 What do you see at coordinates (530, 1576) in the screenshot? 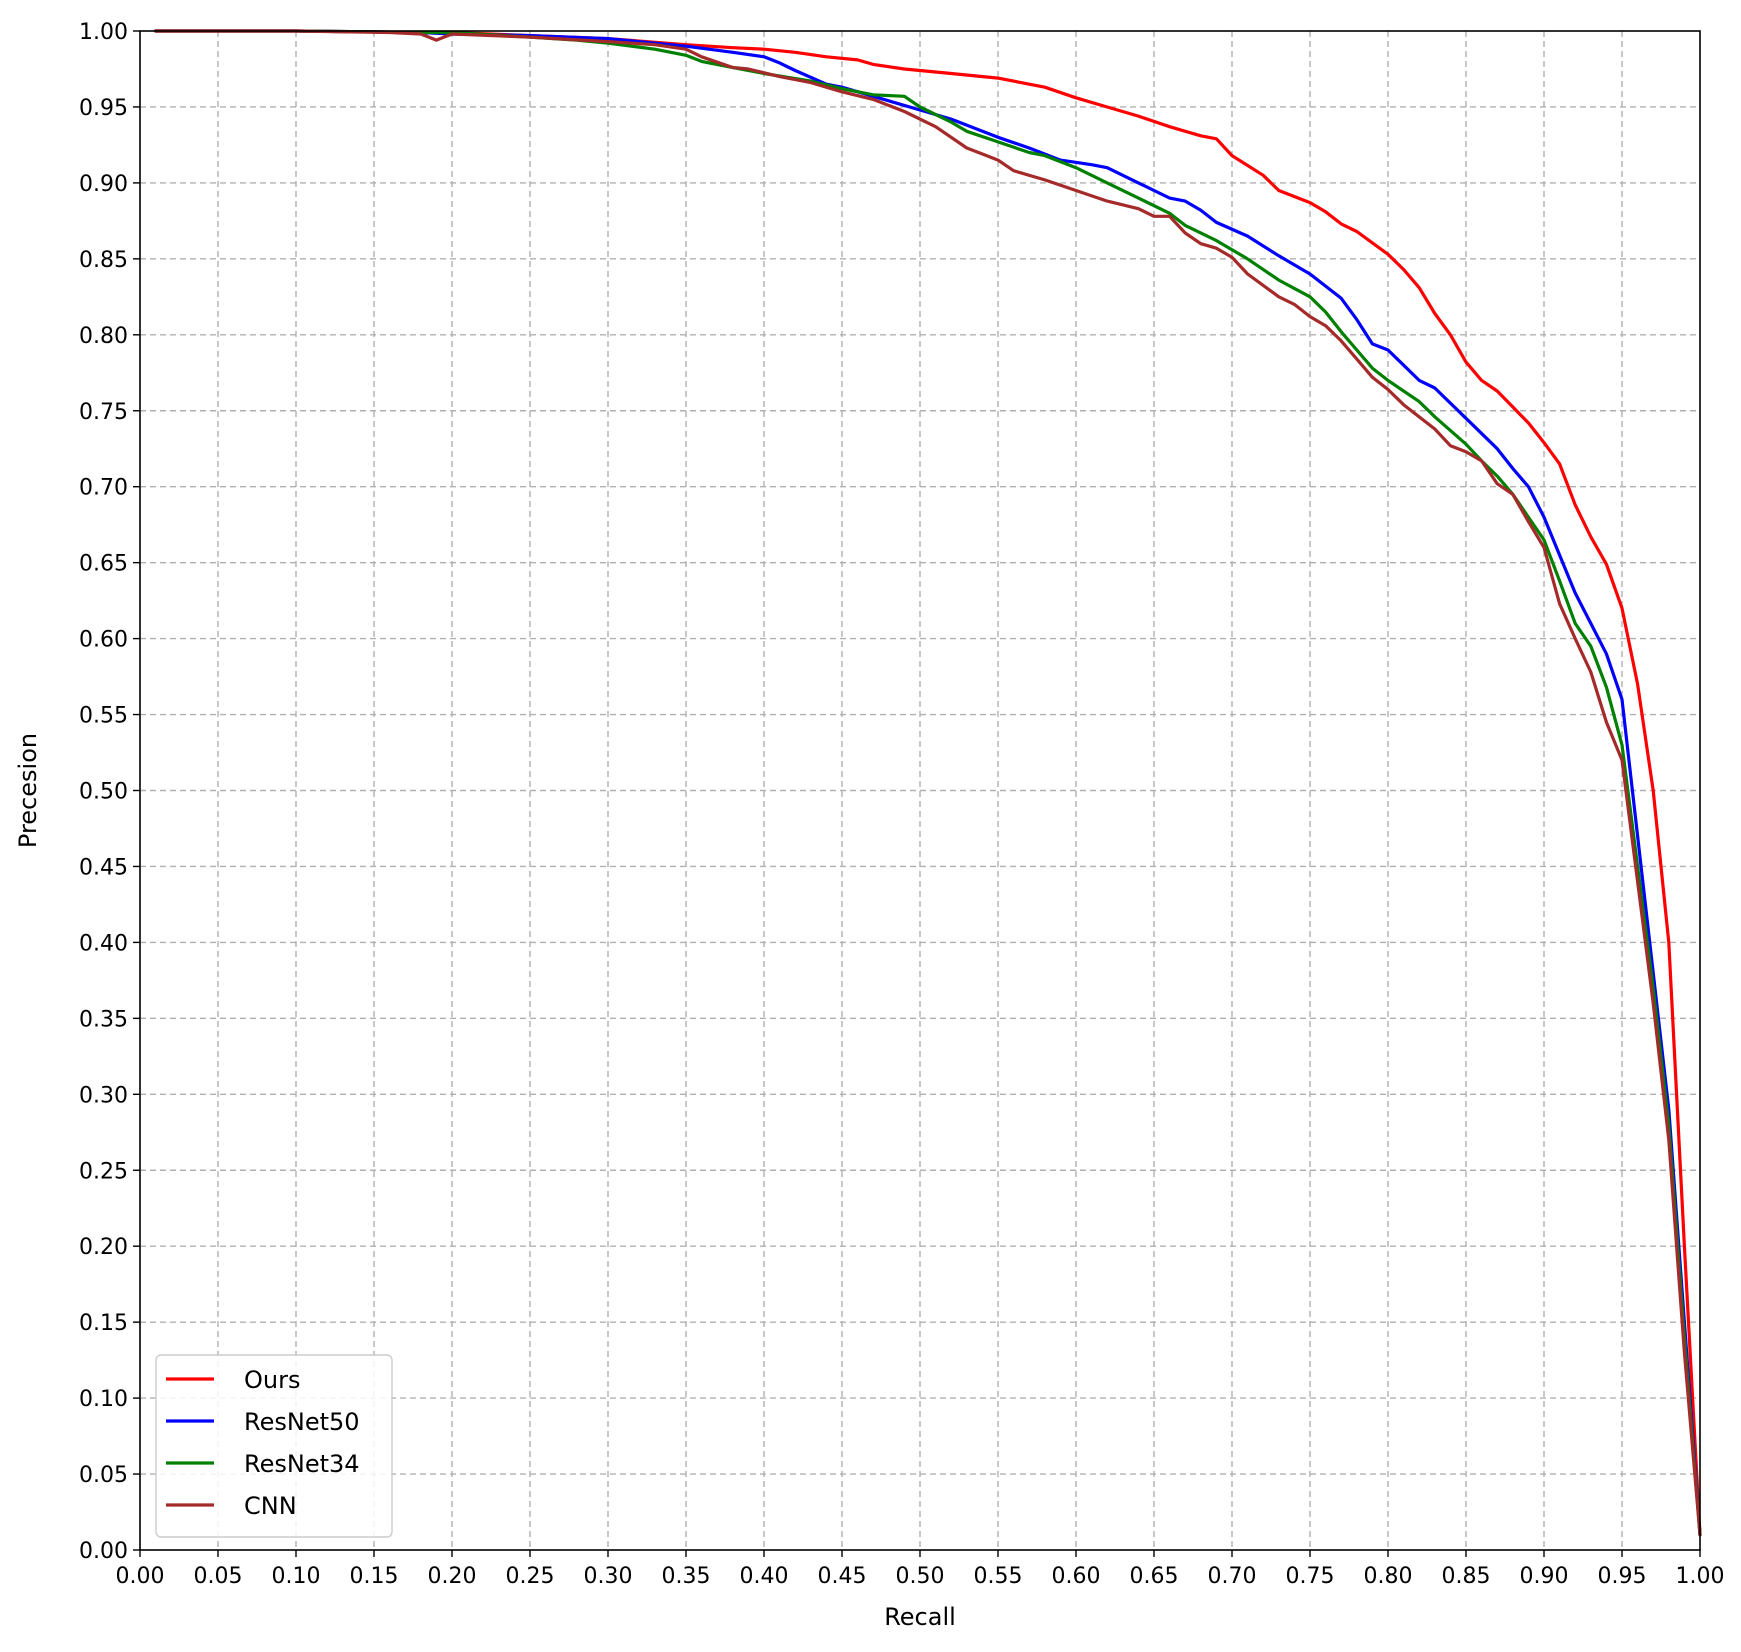
I see `x-tick-label: 0.25` at bounding box center [530, 1576].